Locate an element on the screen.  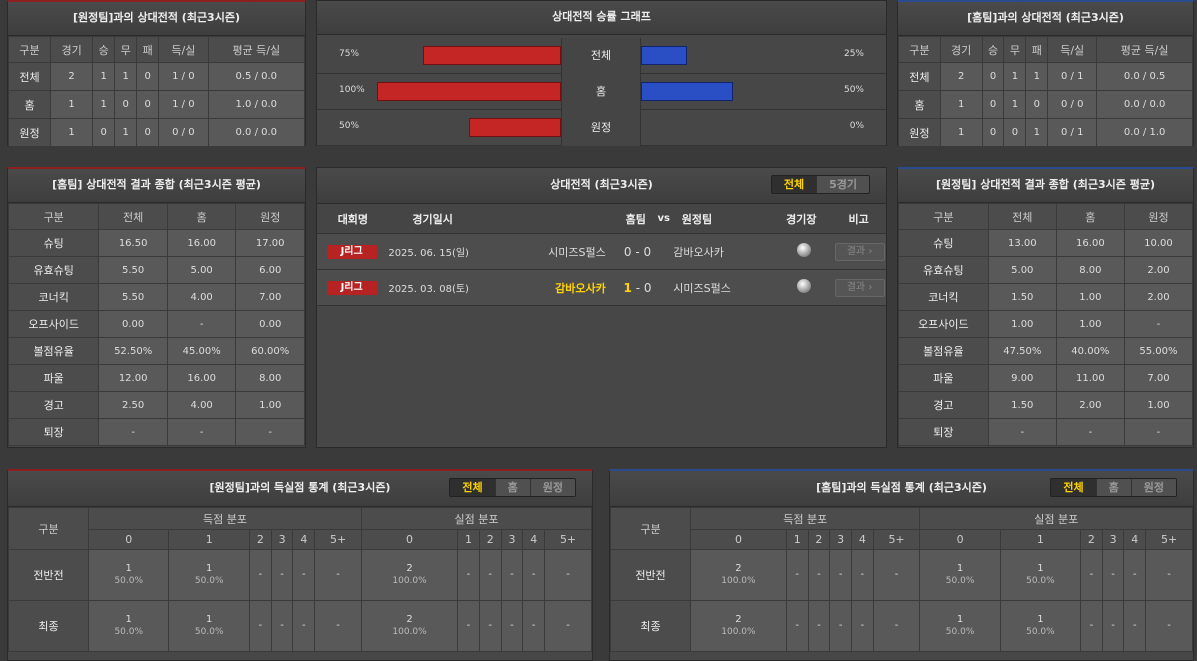
row-header: 경고 is located at coordinates (53, 405).